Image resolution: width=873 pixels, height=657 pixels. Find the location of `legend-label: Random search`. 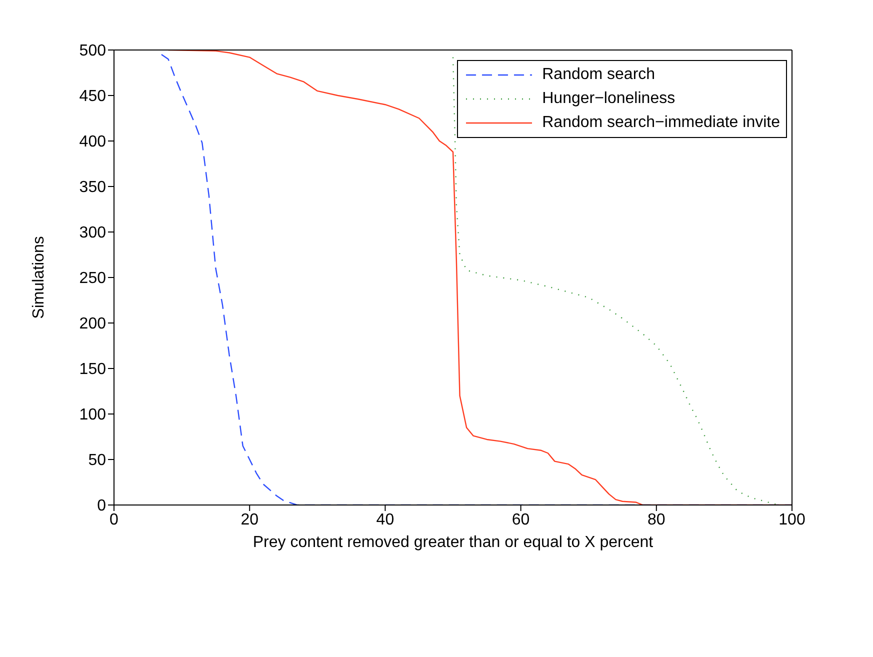

legend-label: Random search is located at coordinates (599, 75).